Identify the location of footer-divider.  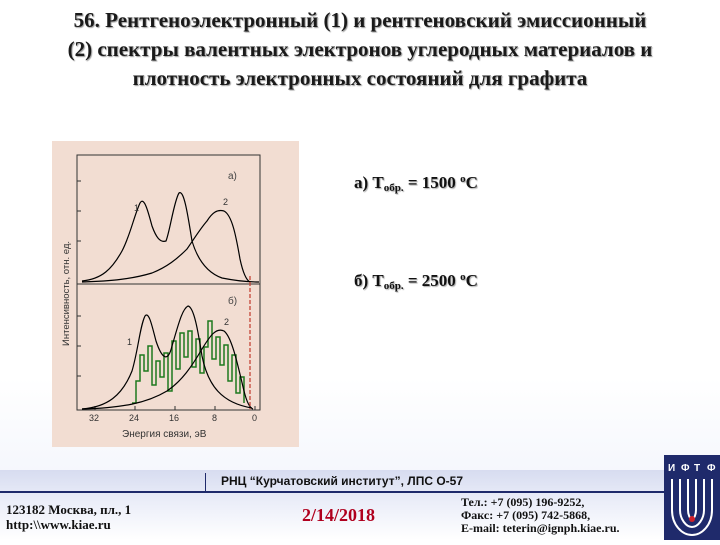
(332, 492).